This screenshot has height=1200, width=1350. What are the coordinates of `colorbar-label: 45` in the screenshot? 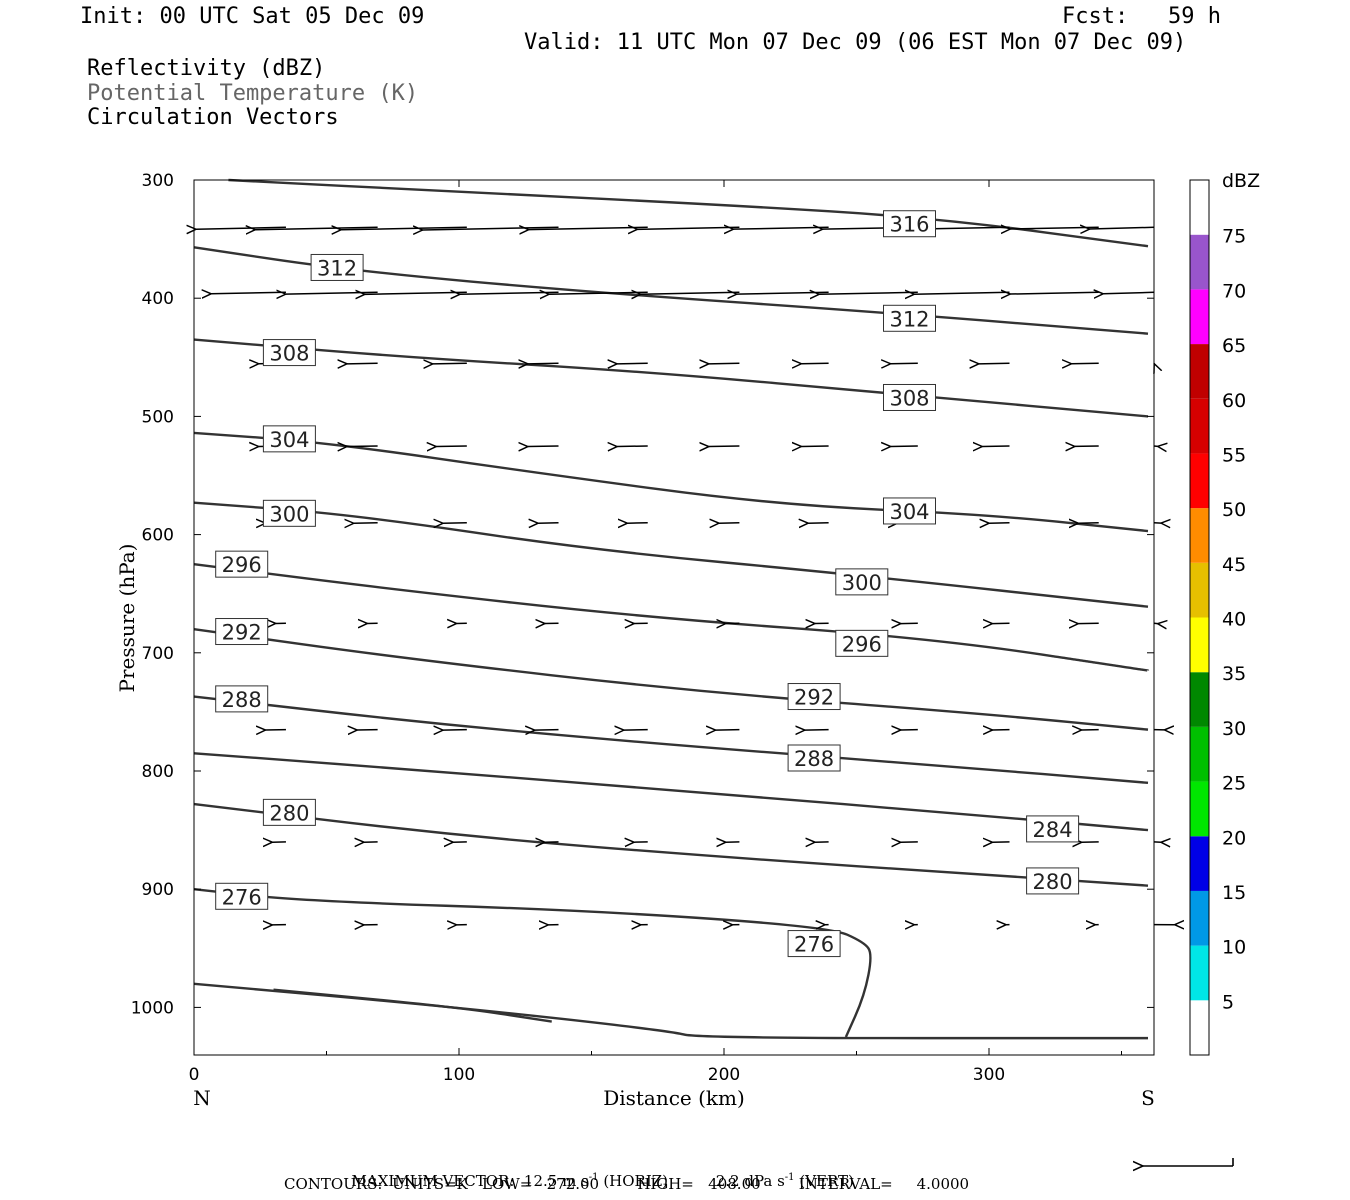 It's located at (1234, 565).